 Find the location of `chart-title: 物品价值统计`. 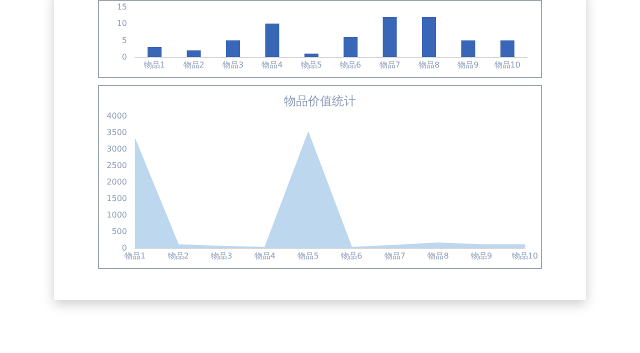

chart-title: 物品价值统计 is located at coordinates (320, 101).